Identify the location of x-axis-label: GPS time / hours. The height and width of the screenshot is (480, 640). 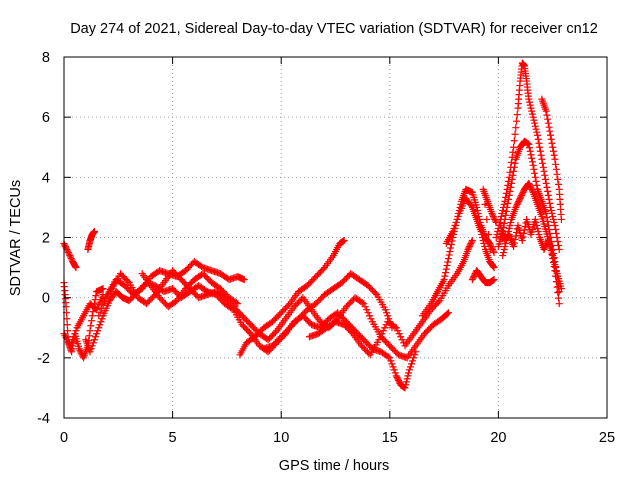
(334, 466).